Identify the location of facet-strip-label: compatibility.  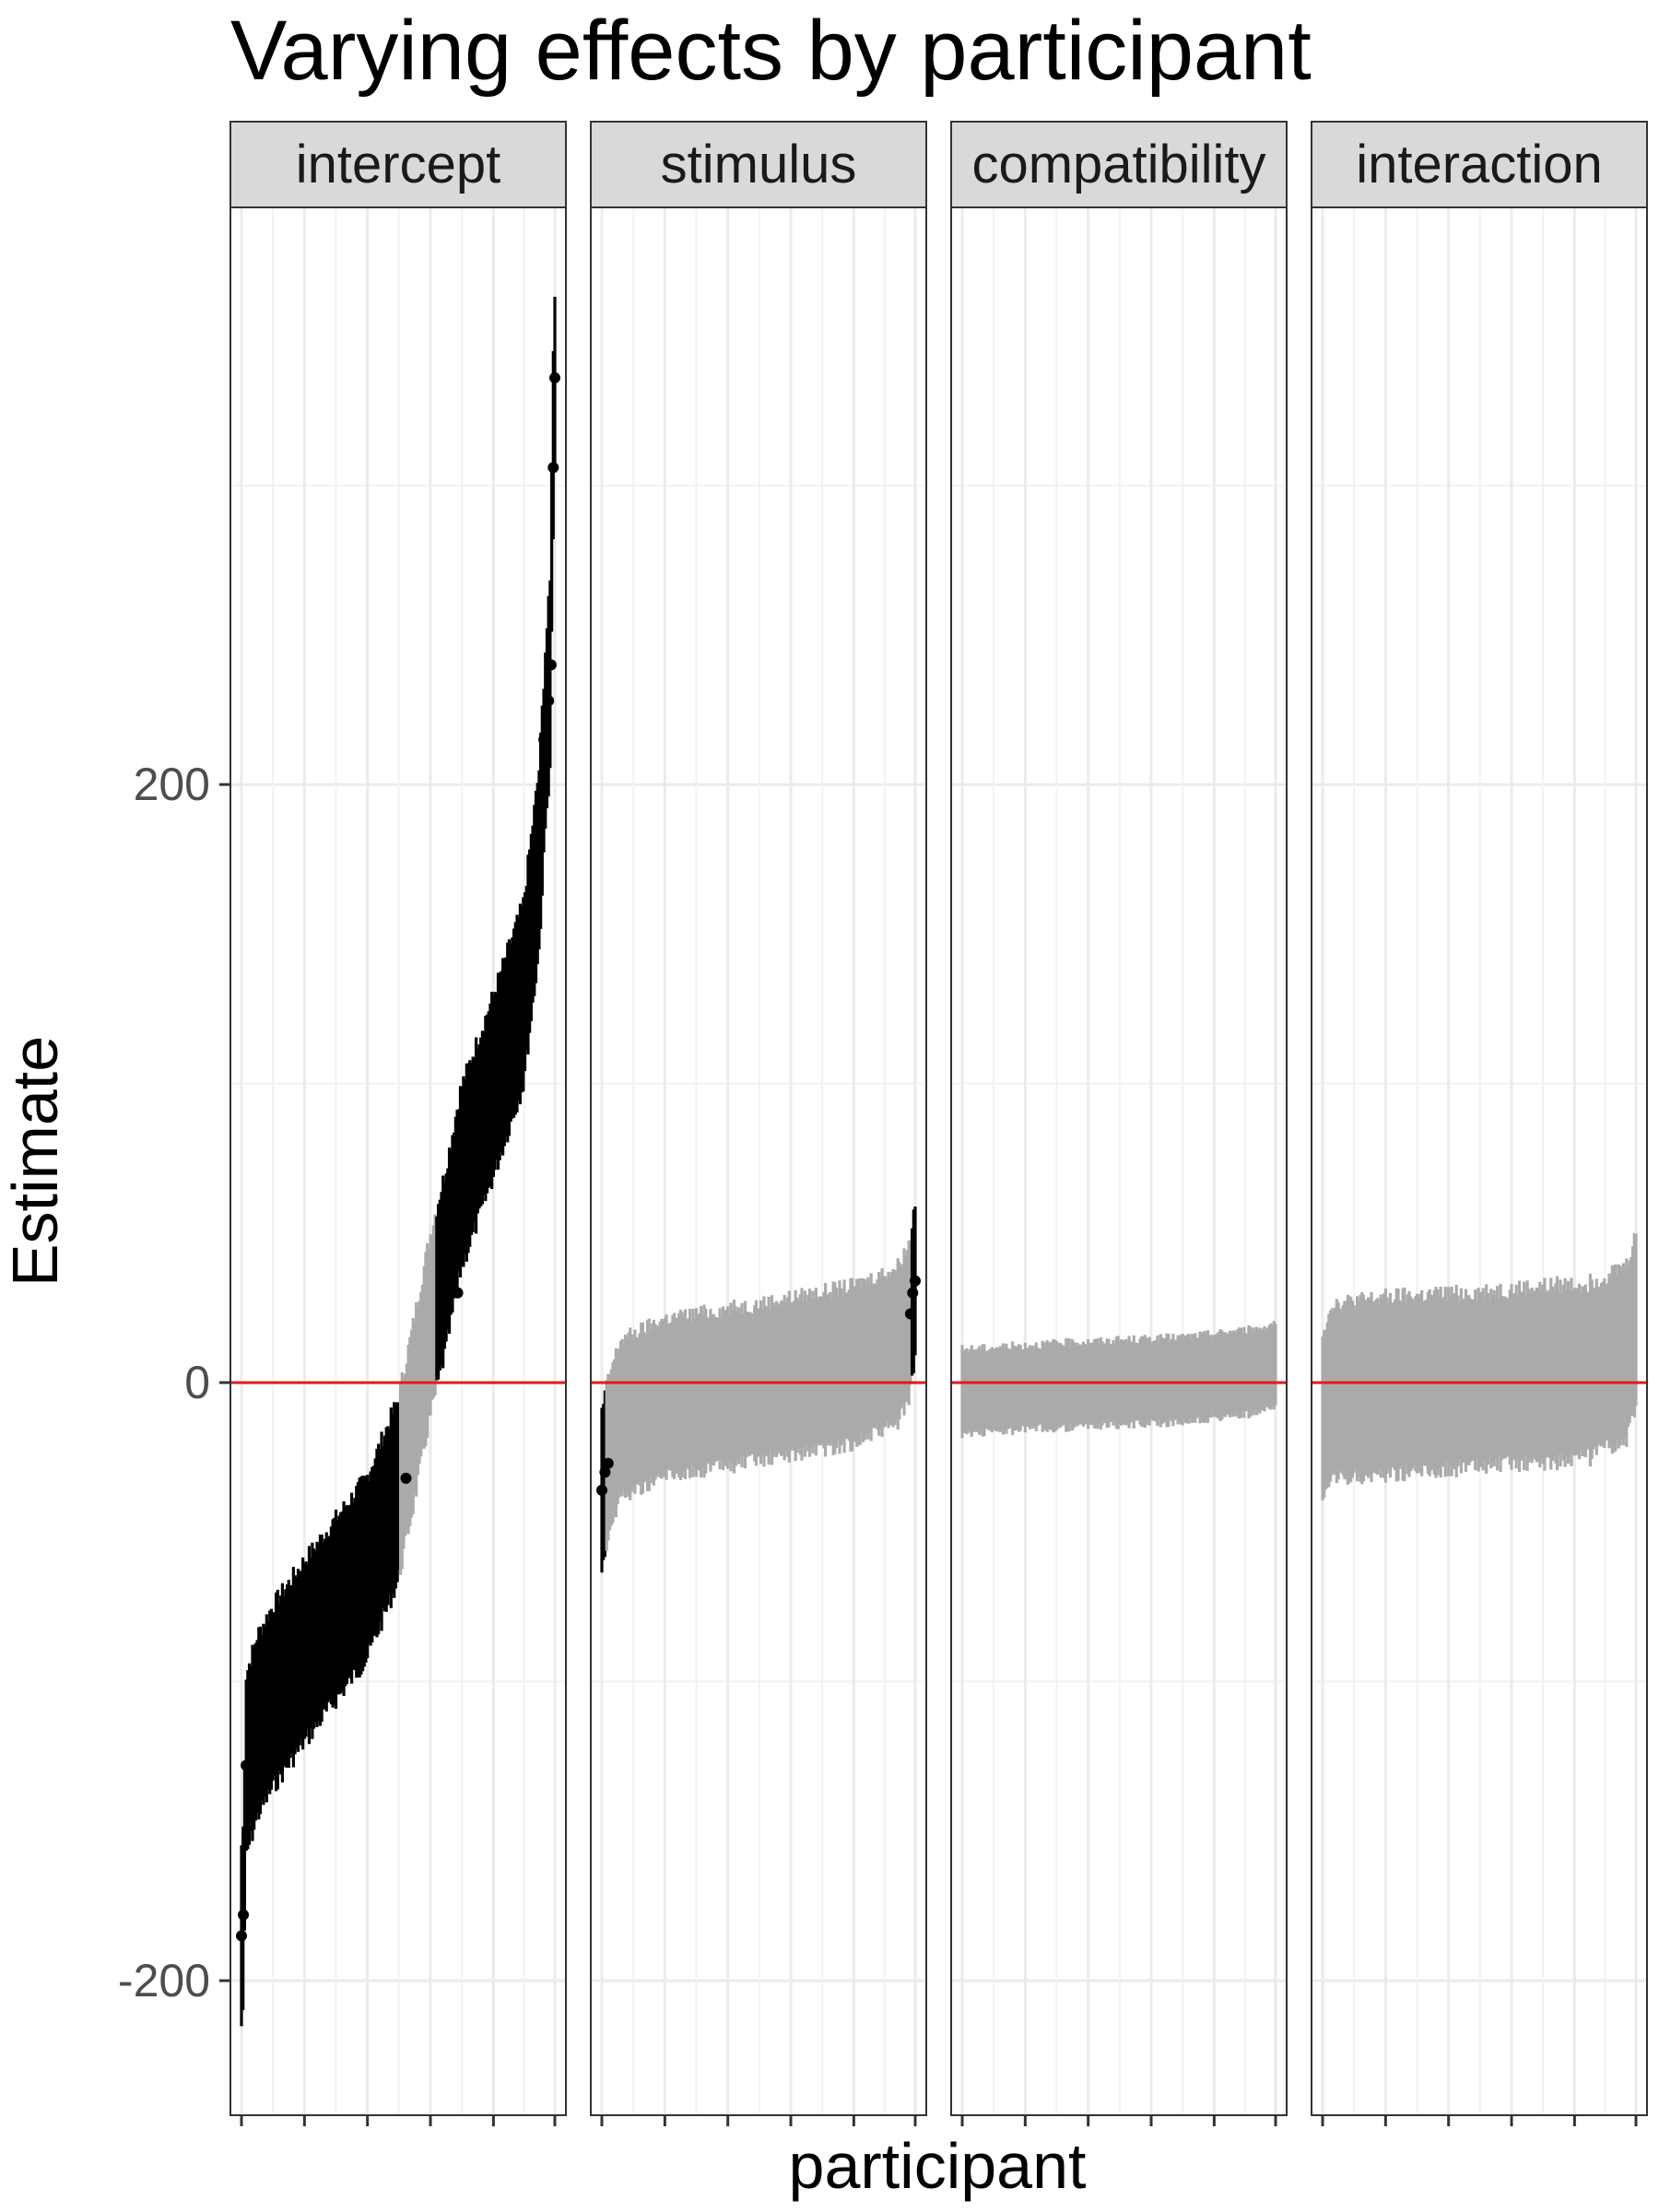
(1118, 164).